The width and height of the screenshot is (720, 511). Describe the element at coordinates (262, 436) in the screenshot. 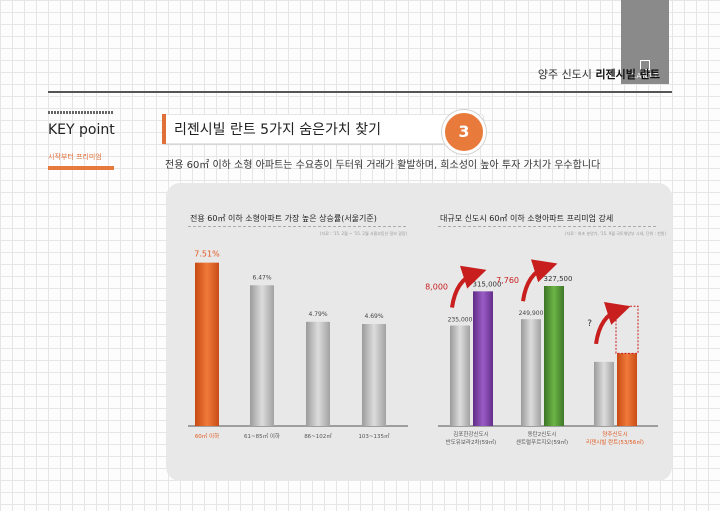

I see `chart1-category-label: 61~85㎡ 이하` at that location.